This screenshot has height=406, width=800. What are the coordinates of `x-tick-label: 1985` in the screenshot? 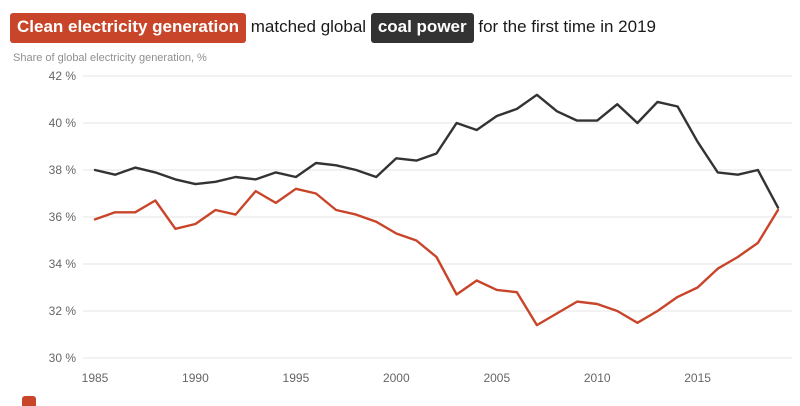 It's located at (95, 378).